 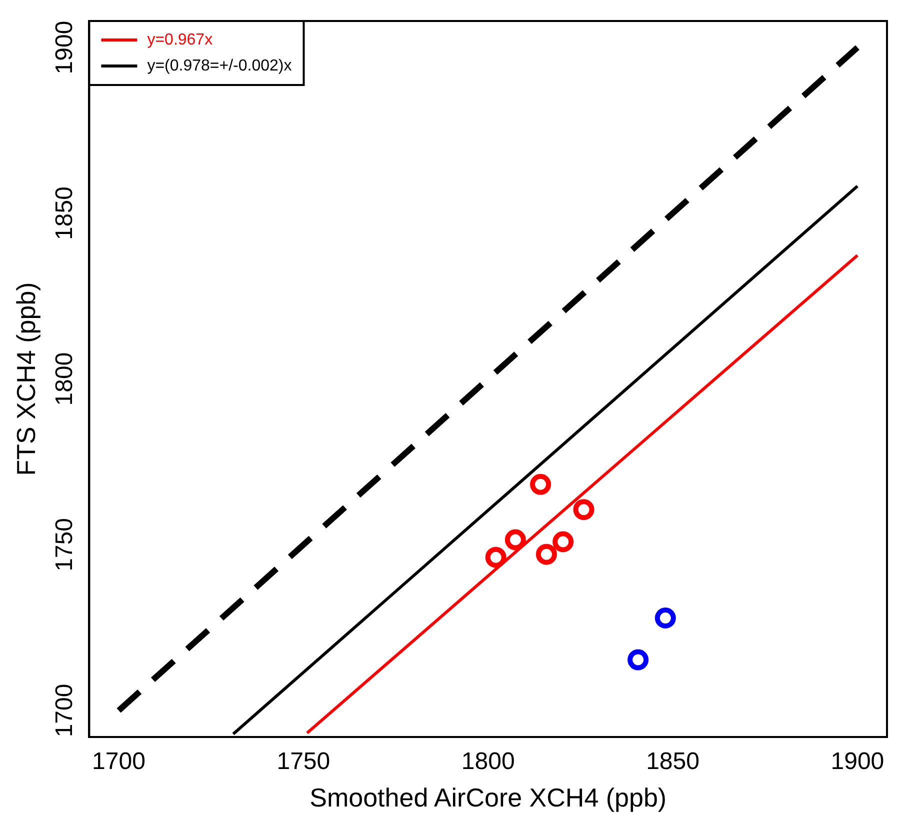 What do you see at coordinates (303, 762) in the screenshot?
I see `x-tick-label: 1750` at bounding box center [303, 762].